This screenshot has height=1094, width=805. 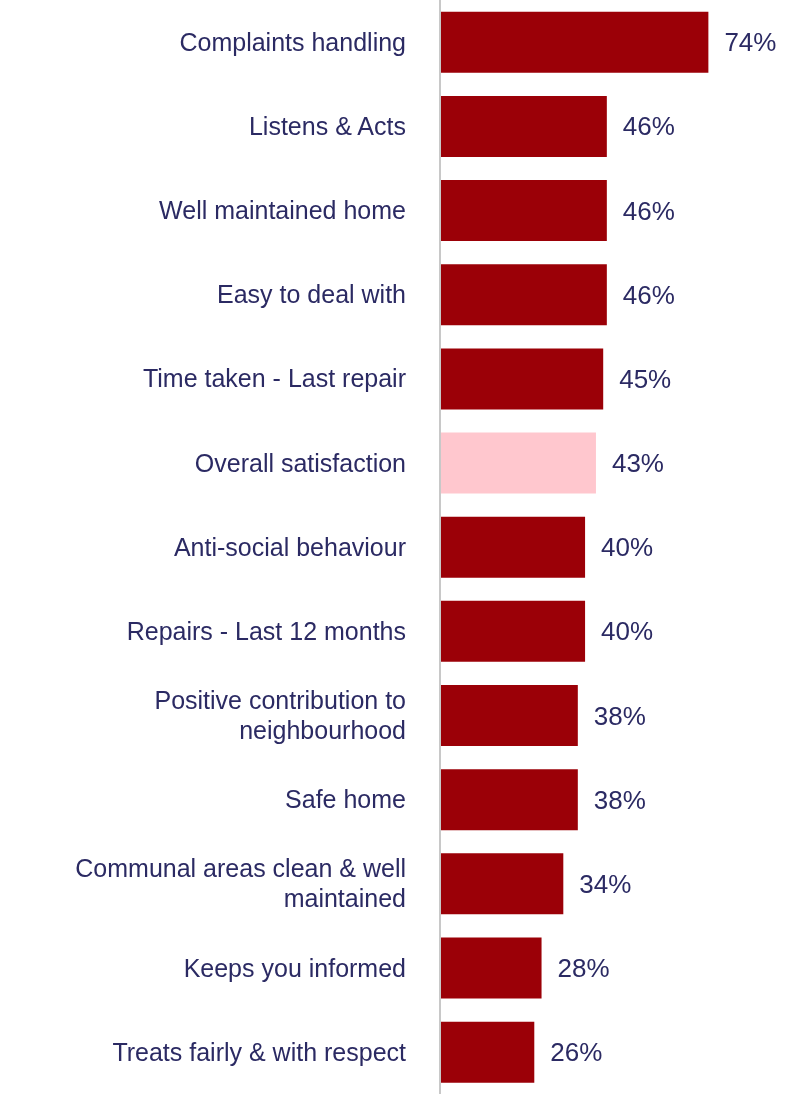 I want to click on y-tick-label: Positive contribution to neighbourhood, so click(x=280, y=715).